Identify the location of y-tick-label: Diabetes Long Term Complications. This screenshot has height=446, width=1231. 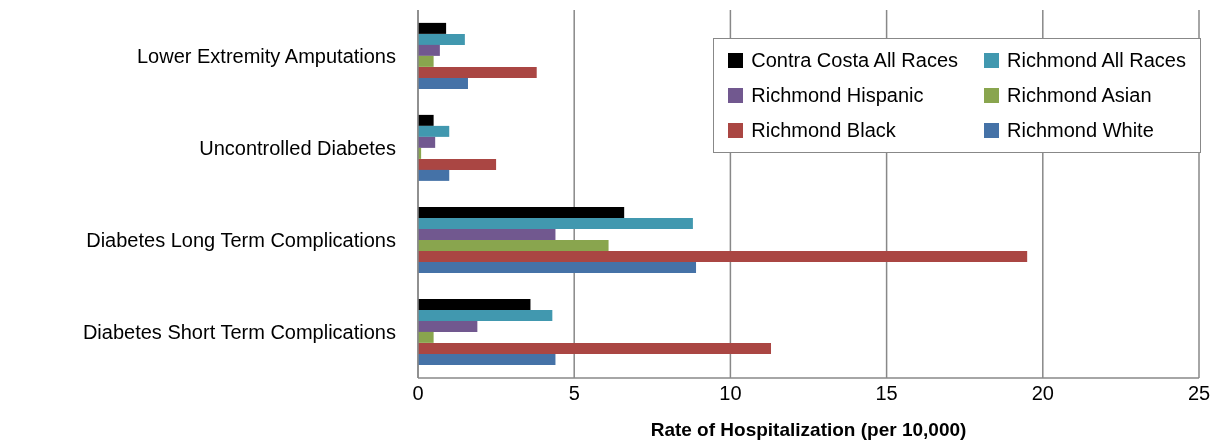
(241, 240).